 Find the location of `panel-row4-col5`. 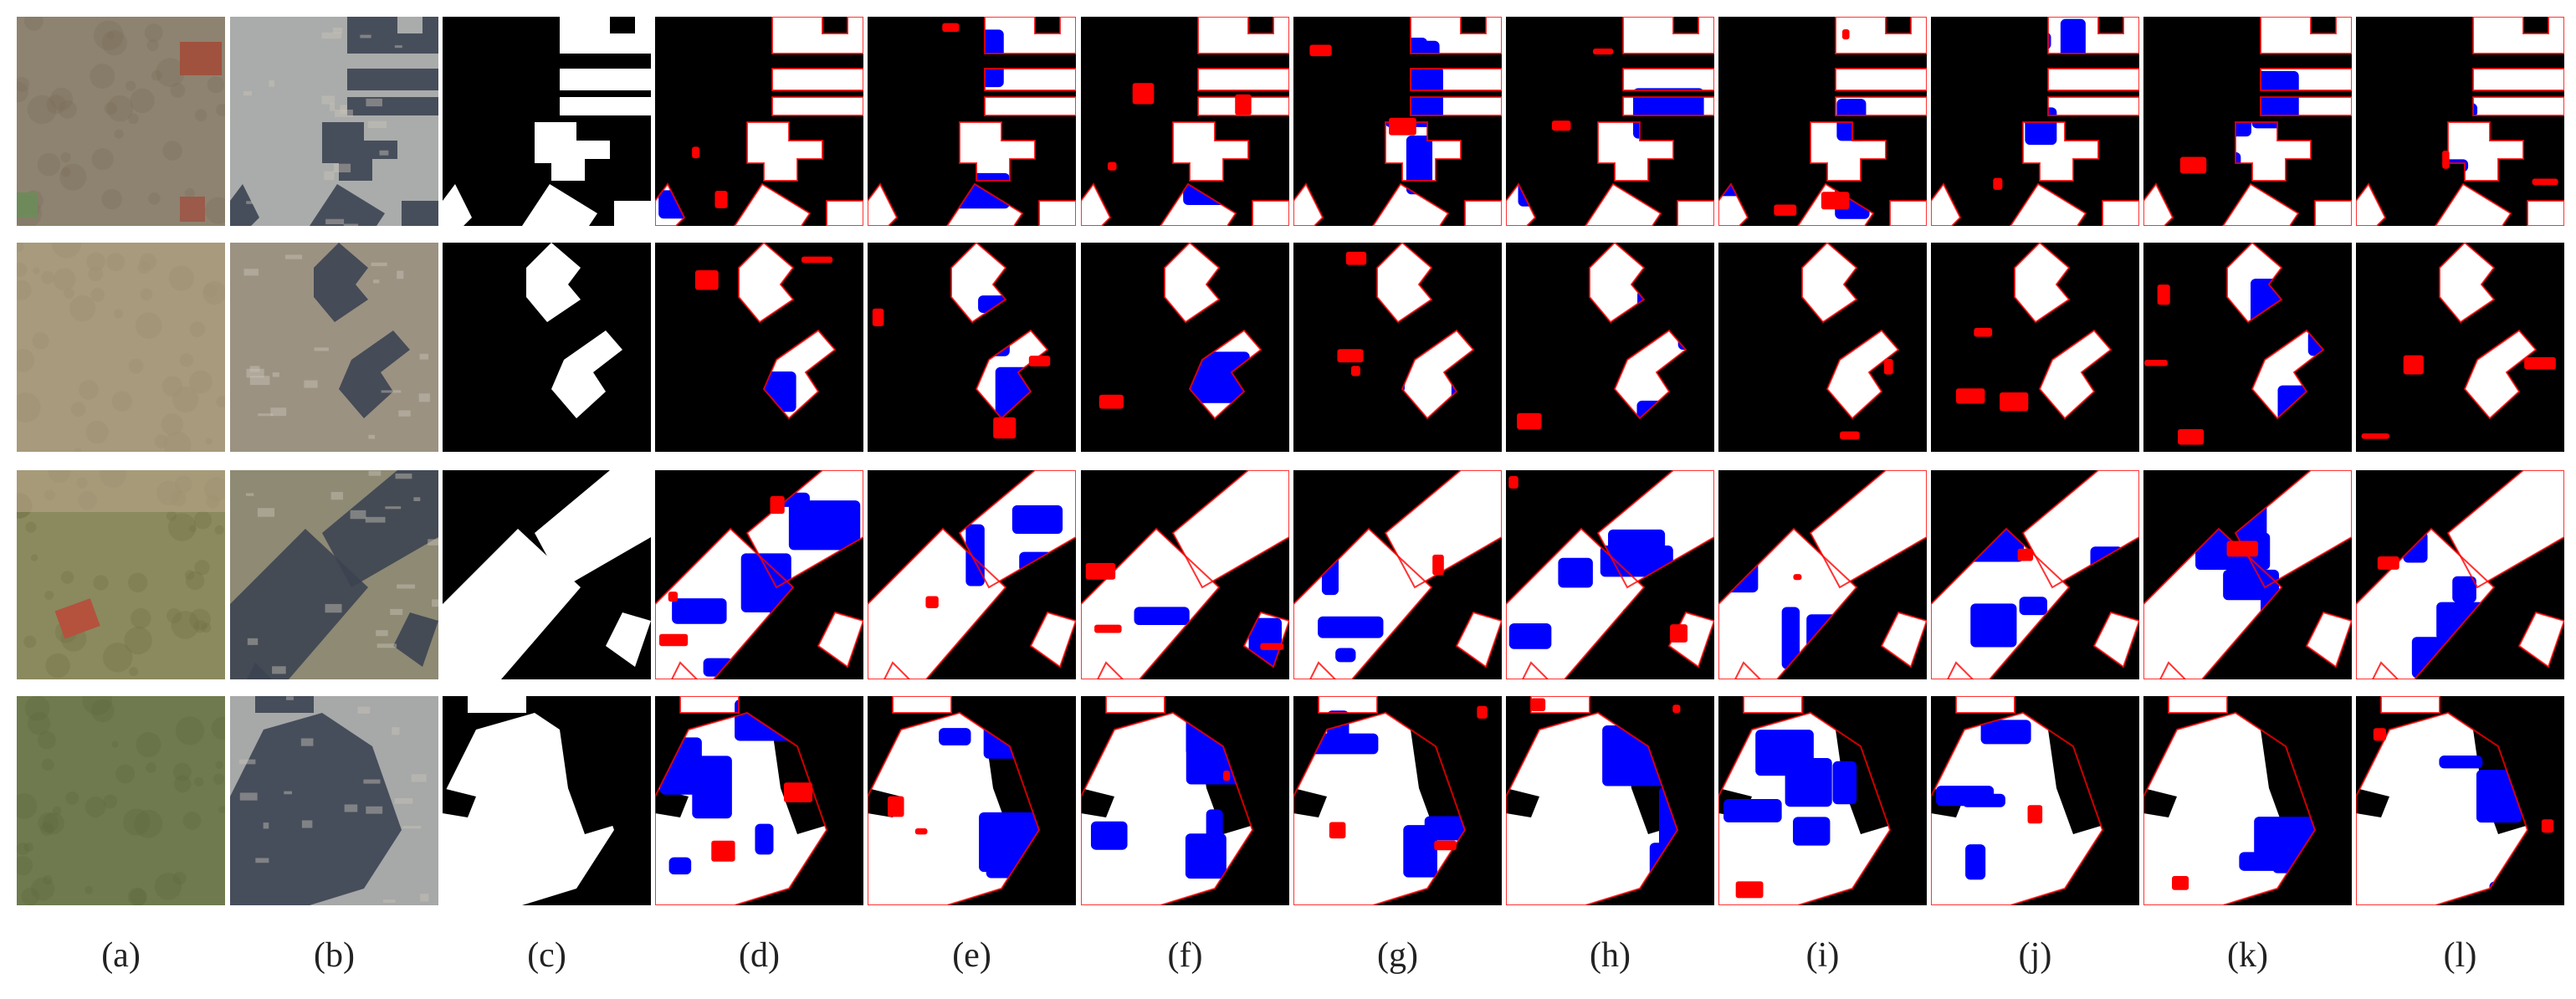

panel-row4-col5 is located at coordinates (972, 800).